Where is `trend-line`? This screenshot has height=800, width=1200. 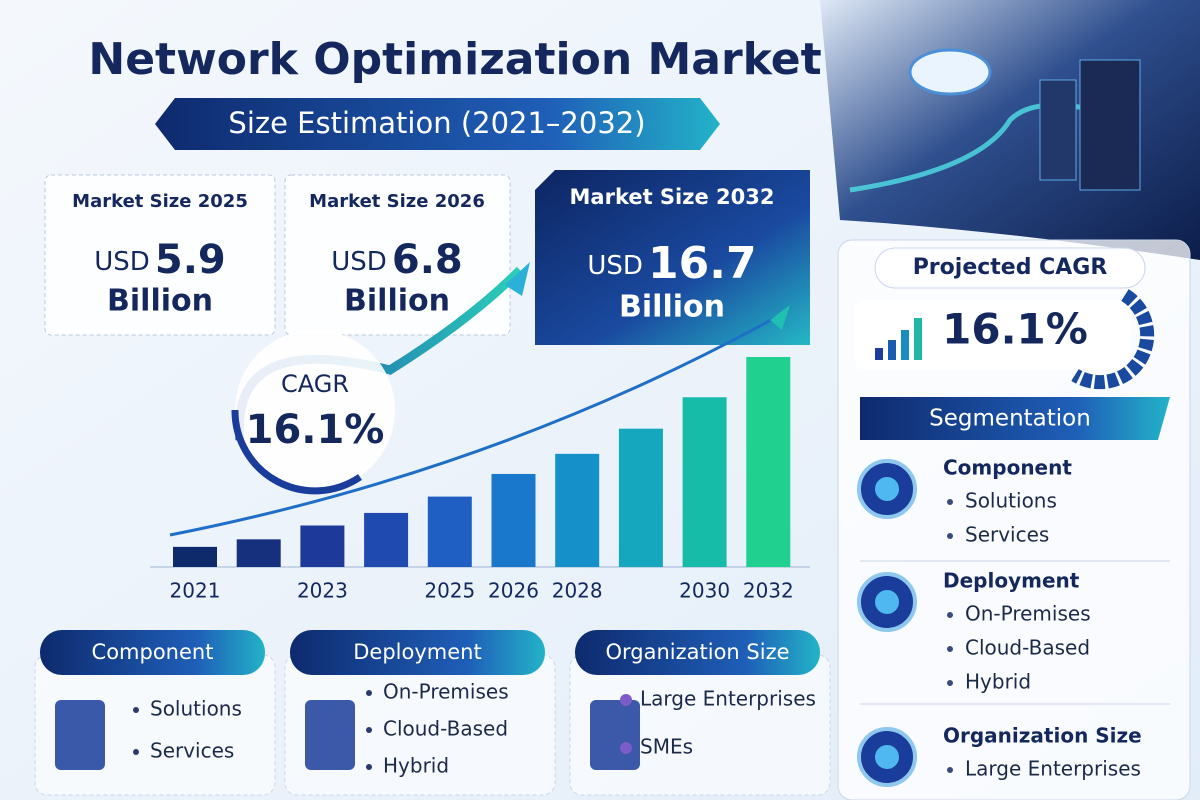 trend-line is located at coordinates (475, 425).